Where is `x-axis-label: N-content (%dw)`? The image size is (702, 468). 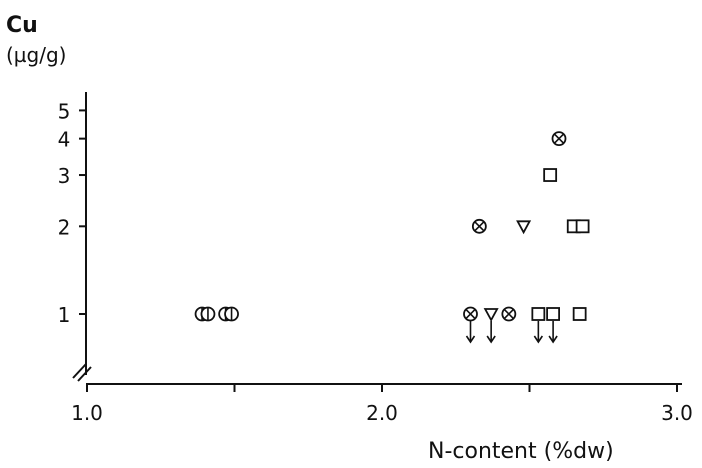 x-axis-label: N-content (%dw) is located at coordinates (521, 451).